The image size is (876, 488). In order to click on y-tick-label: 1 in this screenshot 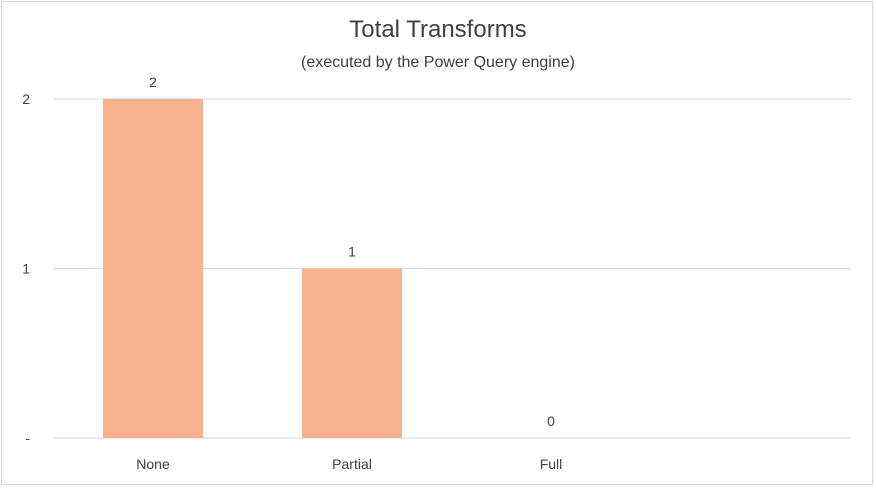, I will do `click(26, 269)`.